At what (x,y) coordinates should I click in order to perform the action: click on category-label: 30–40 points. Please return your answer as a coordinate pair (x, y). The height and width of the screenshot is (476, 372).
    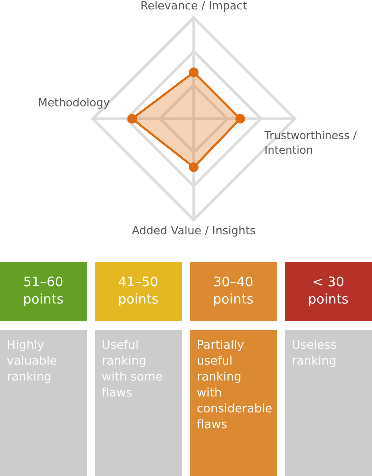
    Looking at the image, I should click on (234, 291).